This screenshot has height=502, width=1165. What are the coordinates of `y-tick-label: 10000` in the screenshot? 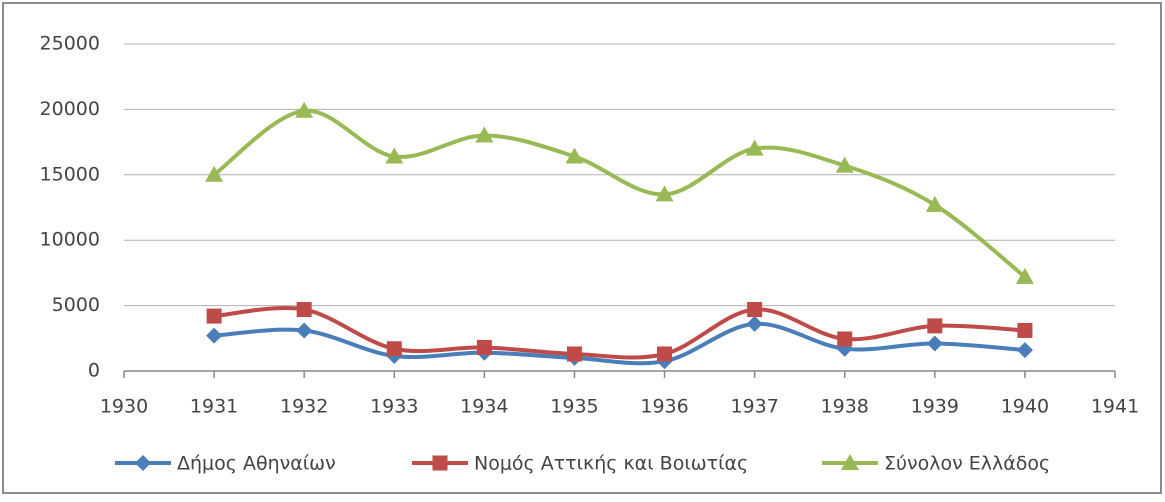 It's located at (70, 240).